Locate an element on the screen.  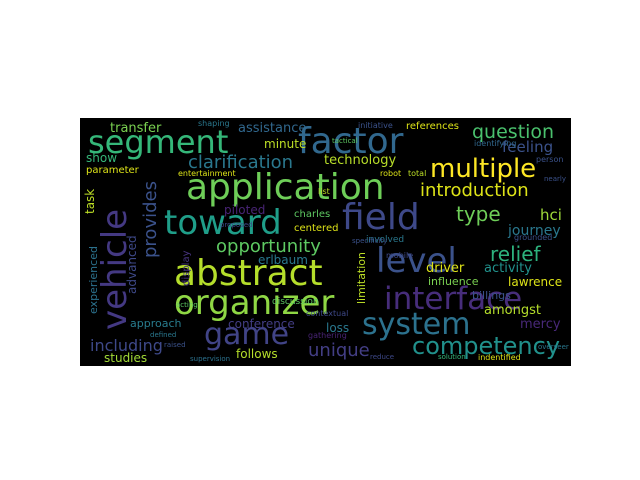
word-erlbaum: erlbaum is located at coordinates (283, 260).